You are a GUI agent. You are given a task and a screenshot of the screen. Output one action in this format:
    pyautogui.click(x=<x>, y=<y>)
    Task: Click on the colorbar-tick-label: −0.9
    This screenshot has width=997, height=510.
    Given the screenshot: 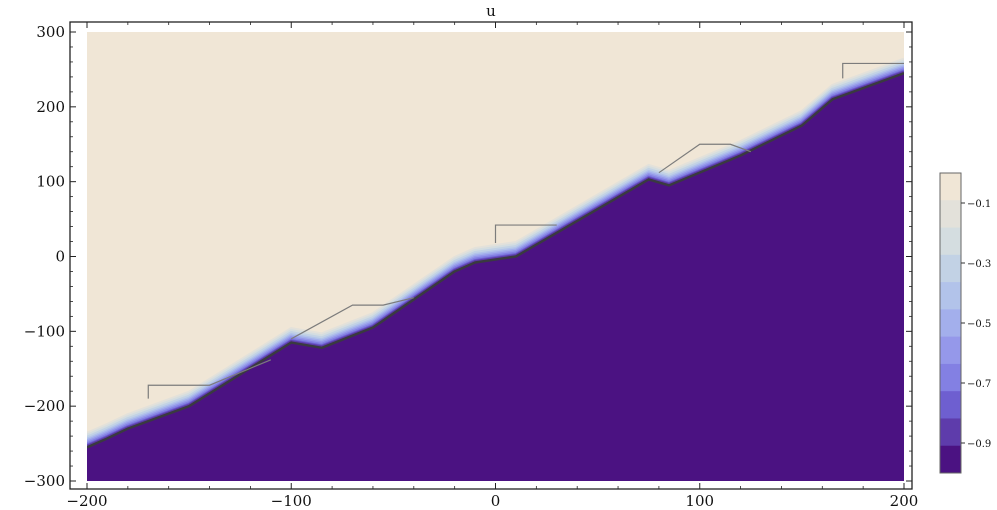 What is the action you would take?
    pyautogui.click(x=979, y=444)
    